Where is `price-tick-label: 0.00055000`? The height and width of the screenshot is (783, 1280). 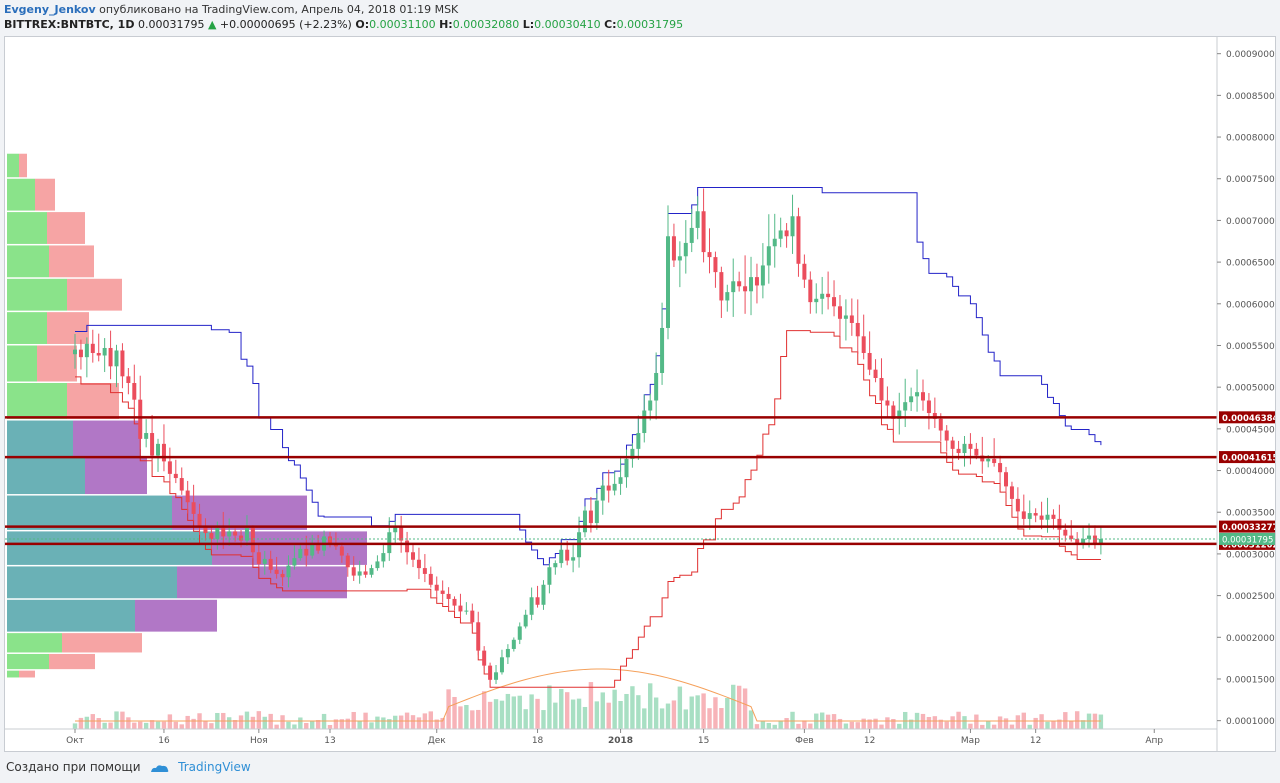 price-tick-label: 0.00055000 is located at coordinates (1250, 347).